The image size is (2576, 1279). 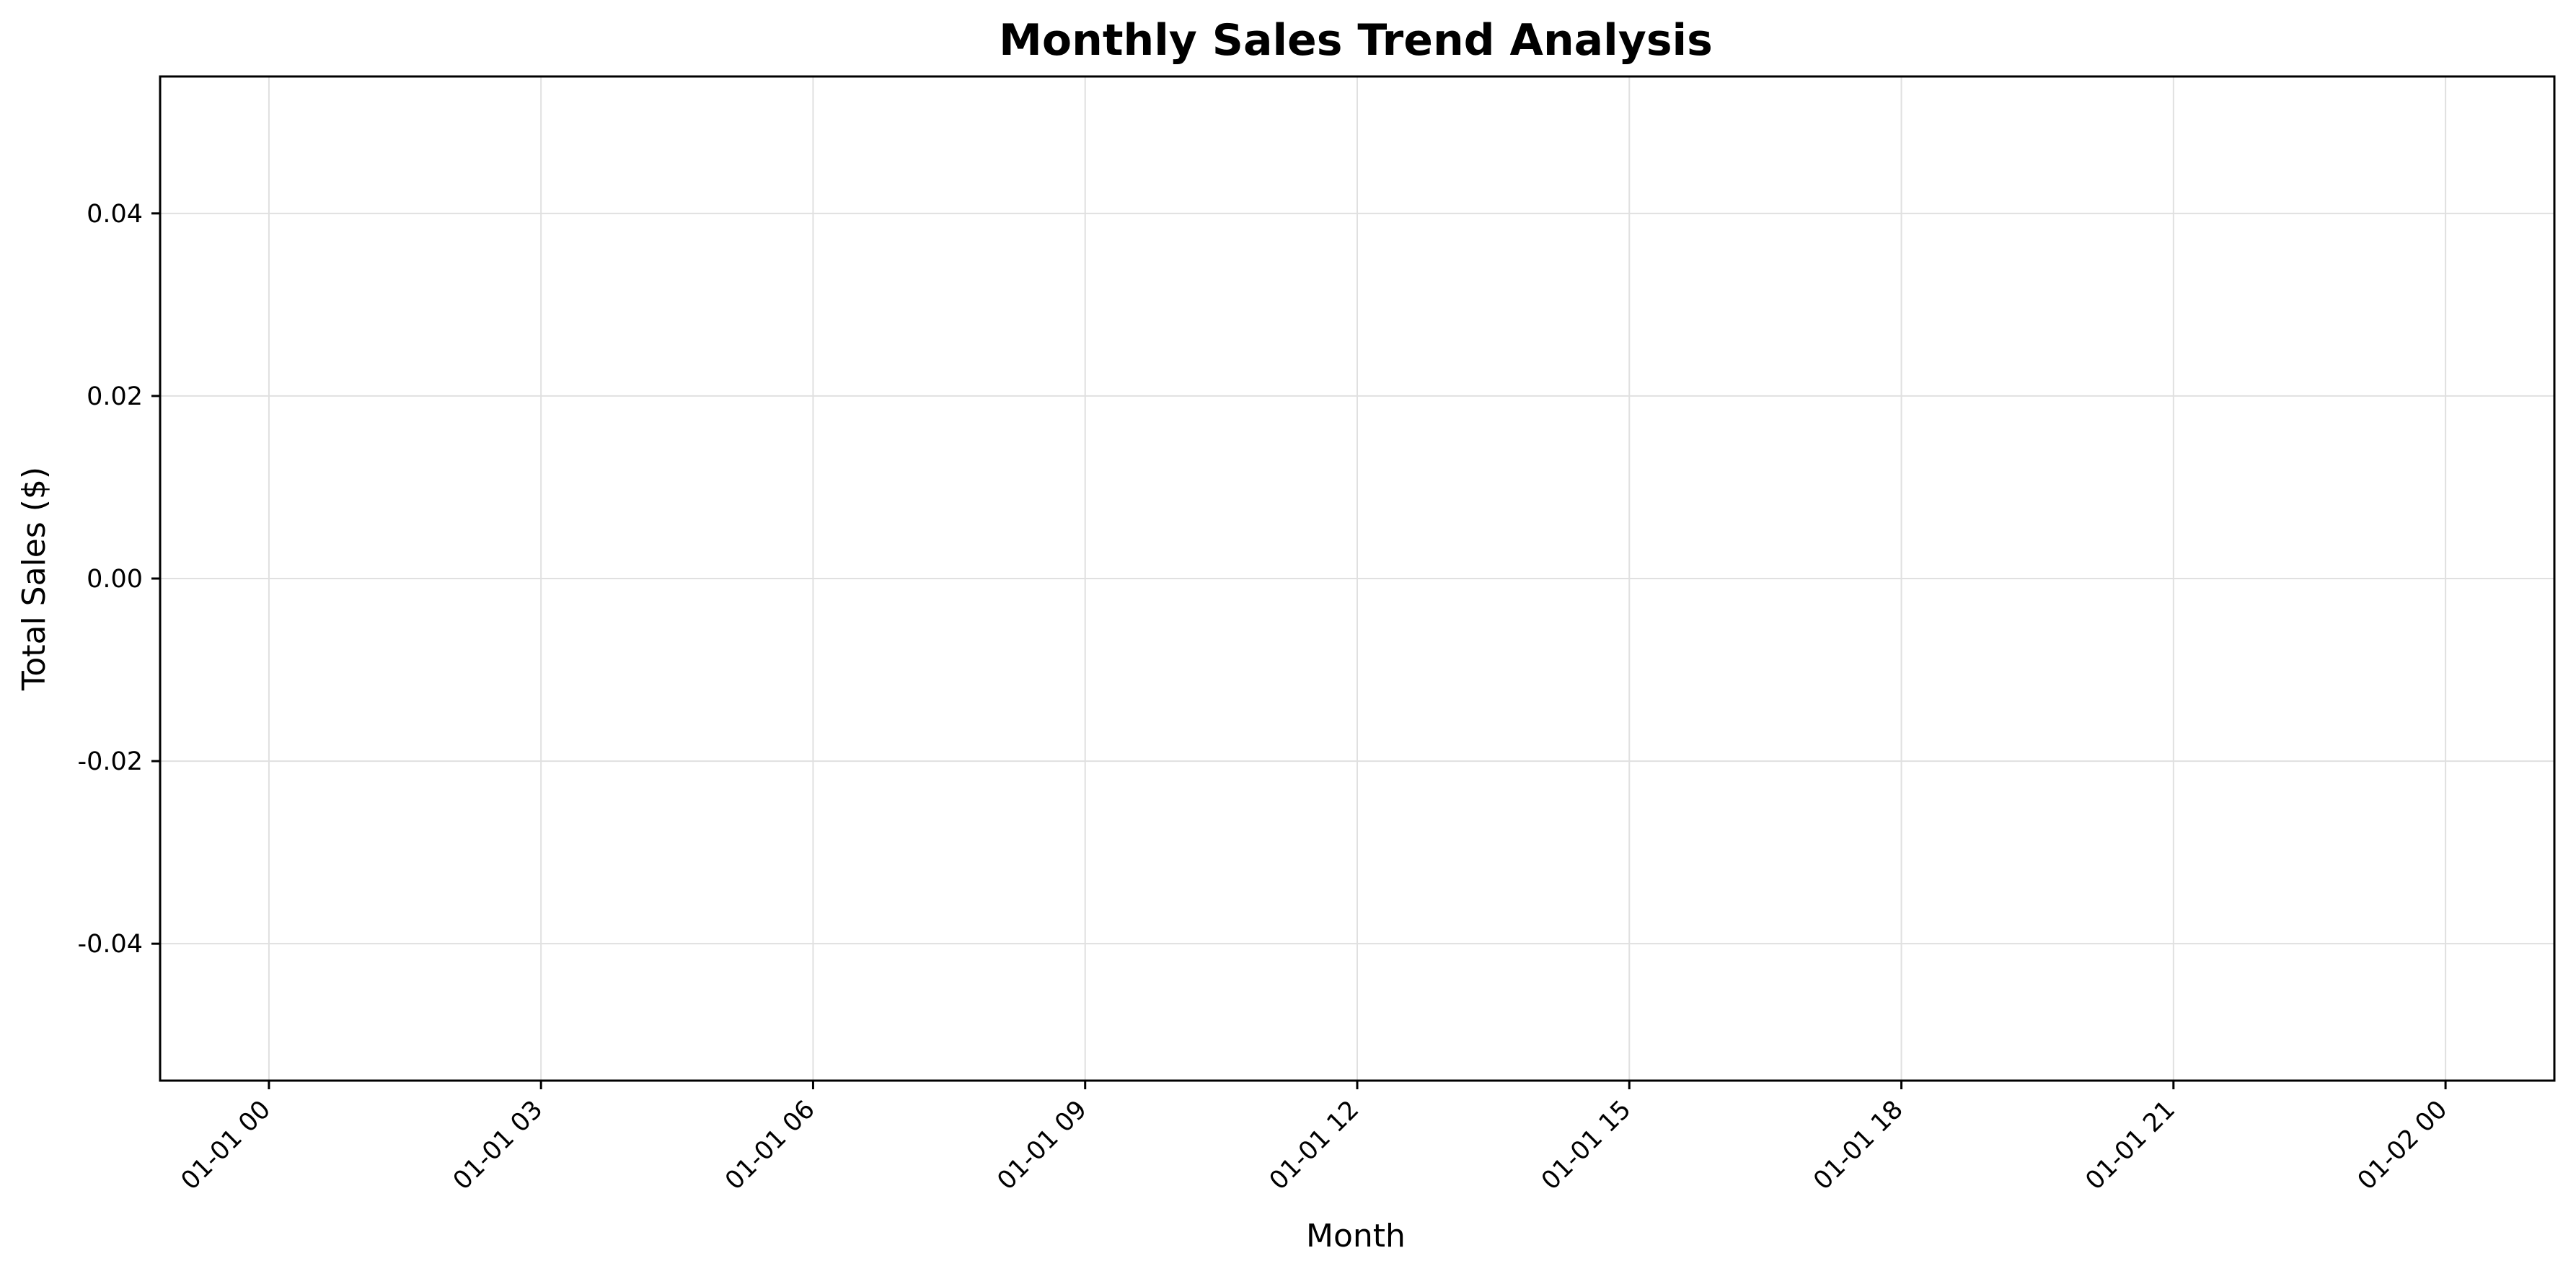 What do you see at coordinates (1356, 1236) in the screenshot?
I see `x-axis-label: Month` at bounding box center [1356, 1236].